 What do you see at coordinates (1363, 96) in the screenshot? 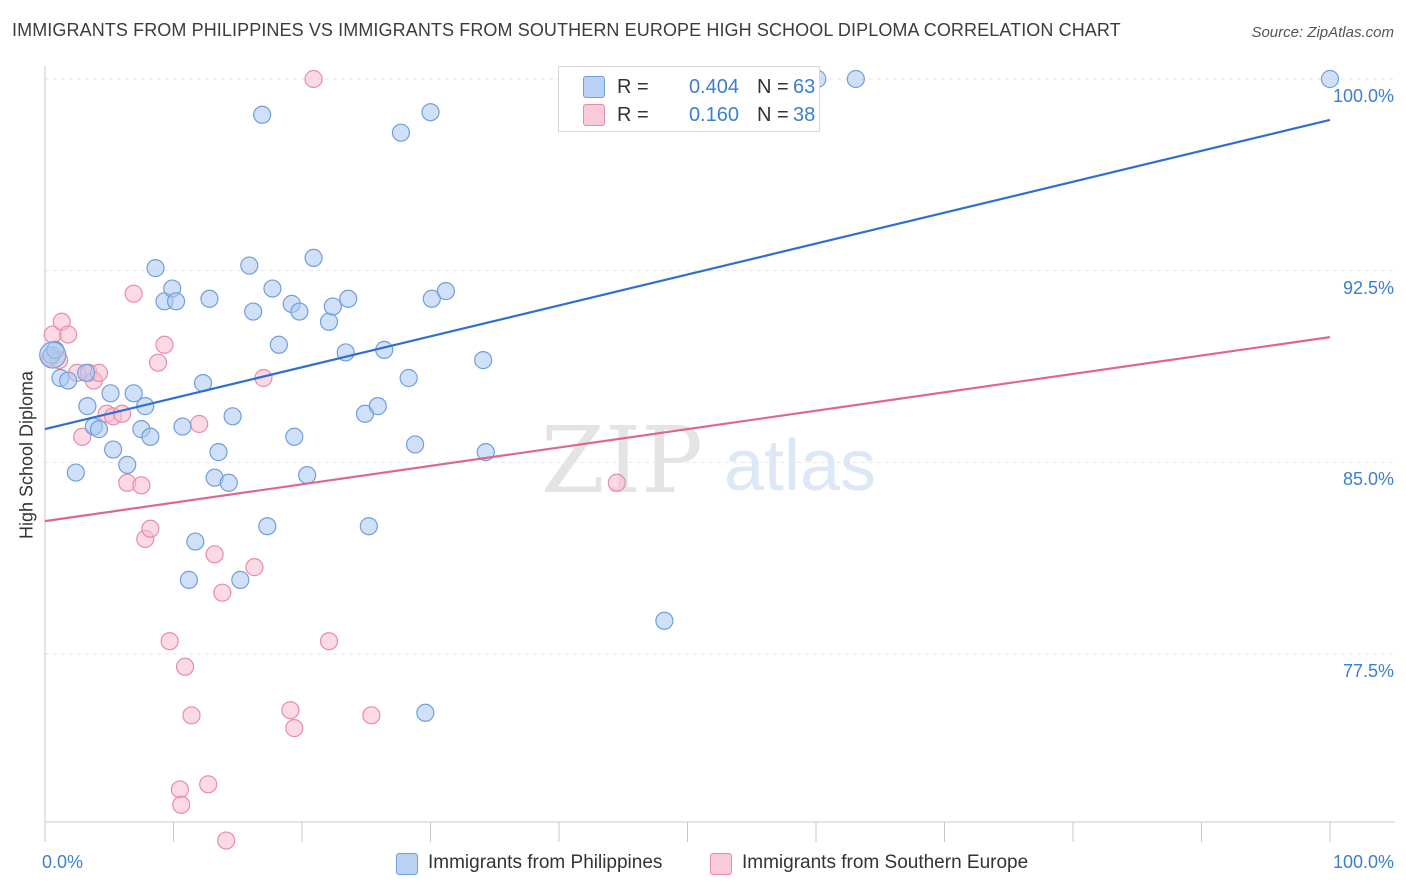
I see `y-tick-label: 100.0%` at bounding box center [1363, 96].